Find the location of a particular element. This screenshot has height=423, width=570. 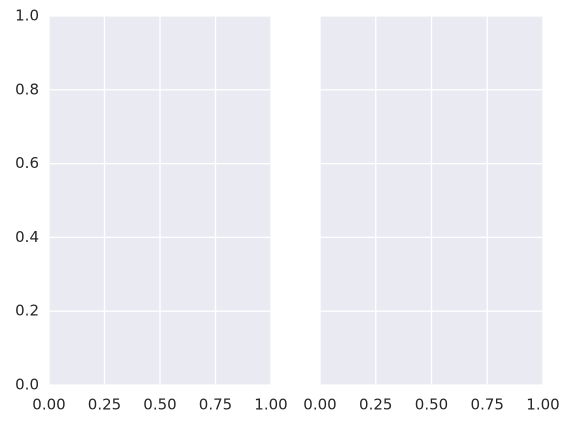

y-tick-label: 0.4 is located at coordinates (27, 237).